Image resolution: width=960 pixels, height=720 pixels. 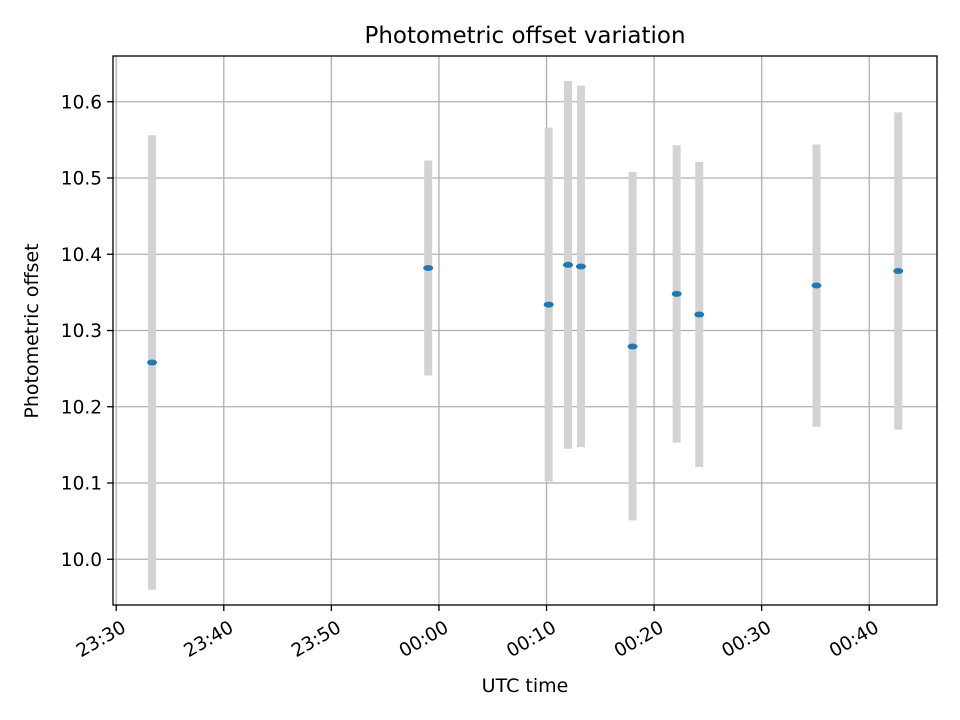 I want to click on y-axis-ticks: 10.0 10.1 10.2 10.3 10.4 10.5 10.6, so click(x=87, y=331).